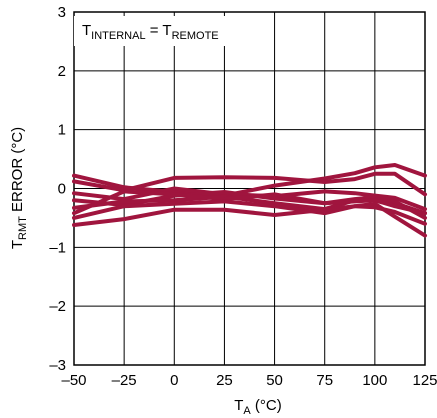 Image resolution: width=437 pixels, height=418 pixels. I want to click on annotation-equals: =, so click(154, 30).